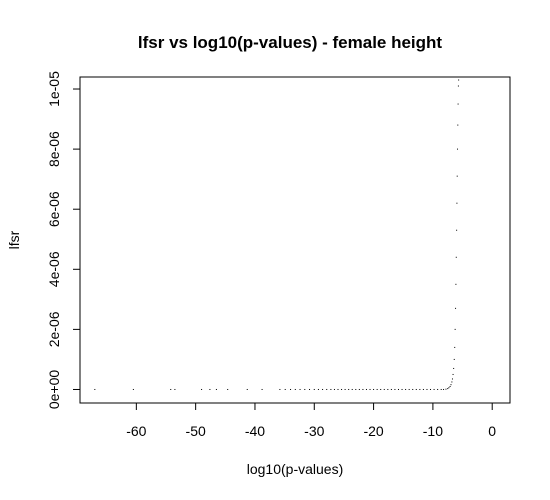 The width and height of the screenshot is (550, 500). What do you see at coordinates (54, 89) in the screenshot?
I see `y-tick-label: 1e-05` at bounding box center [54, 89].